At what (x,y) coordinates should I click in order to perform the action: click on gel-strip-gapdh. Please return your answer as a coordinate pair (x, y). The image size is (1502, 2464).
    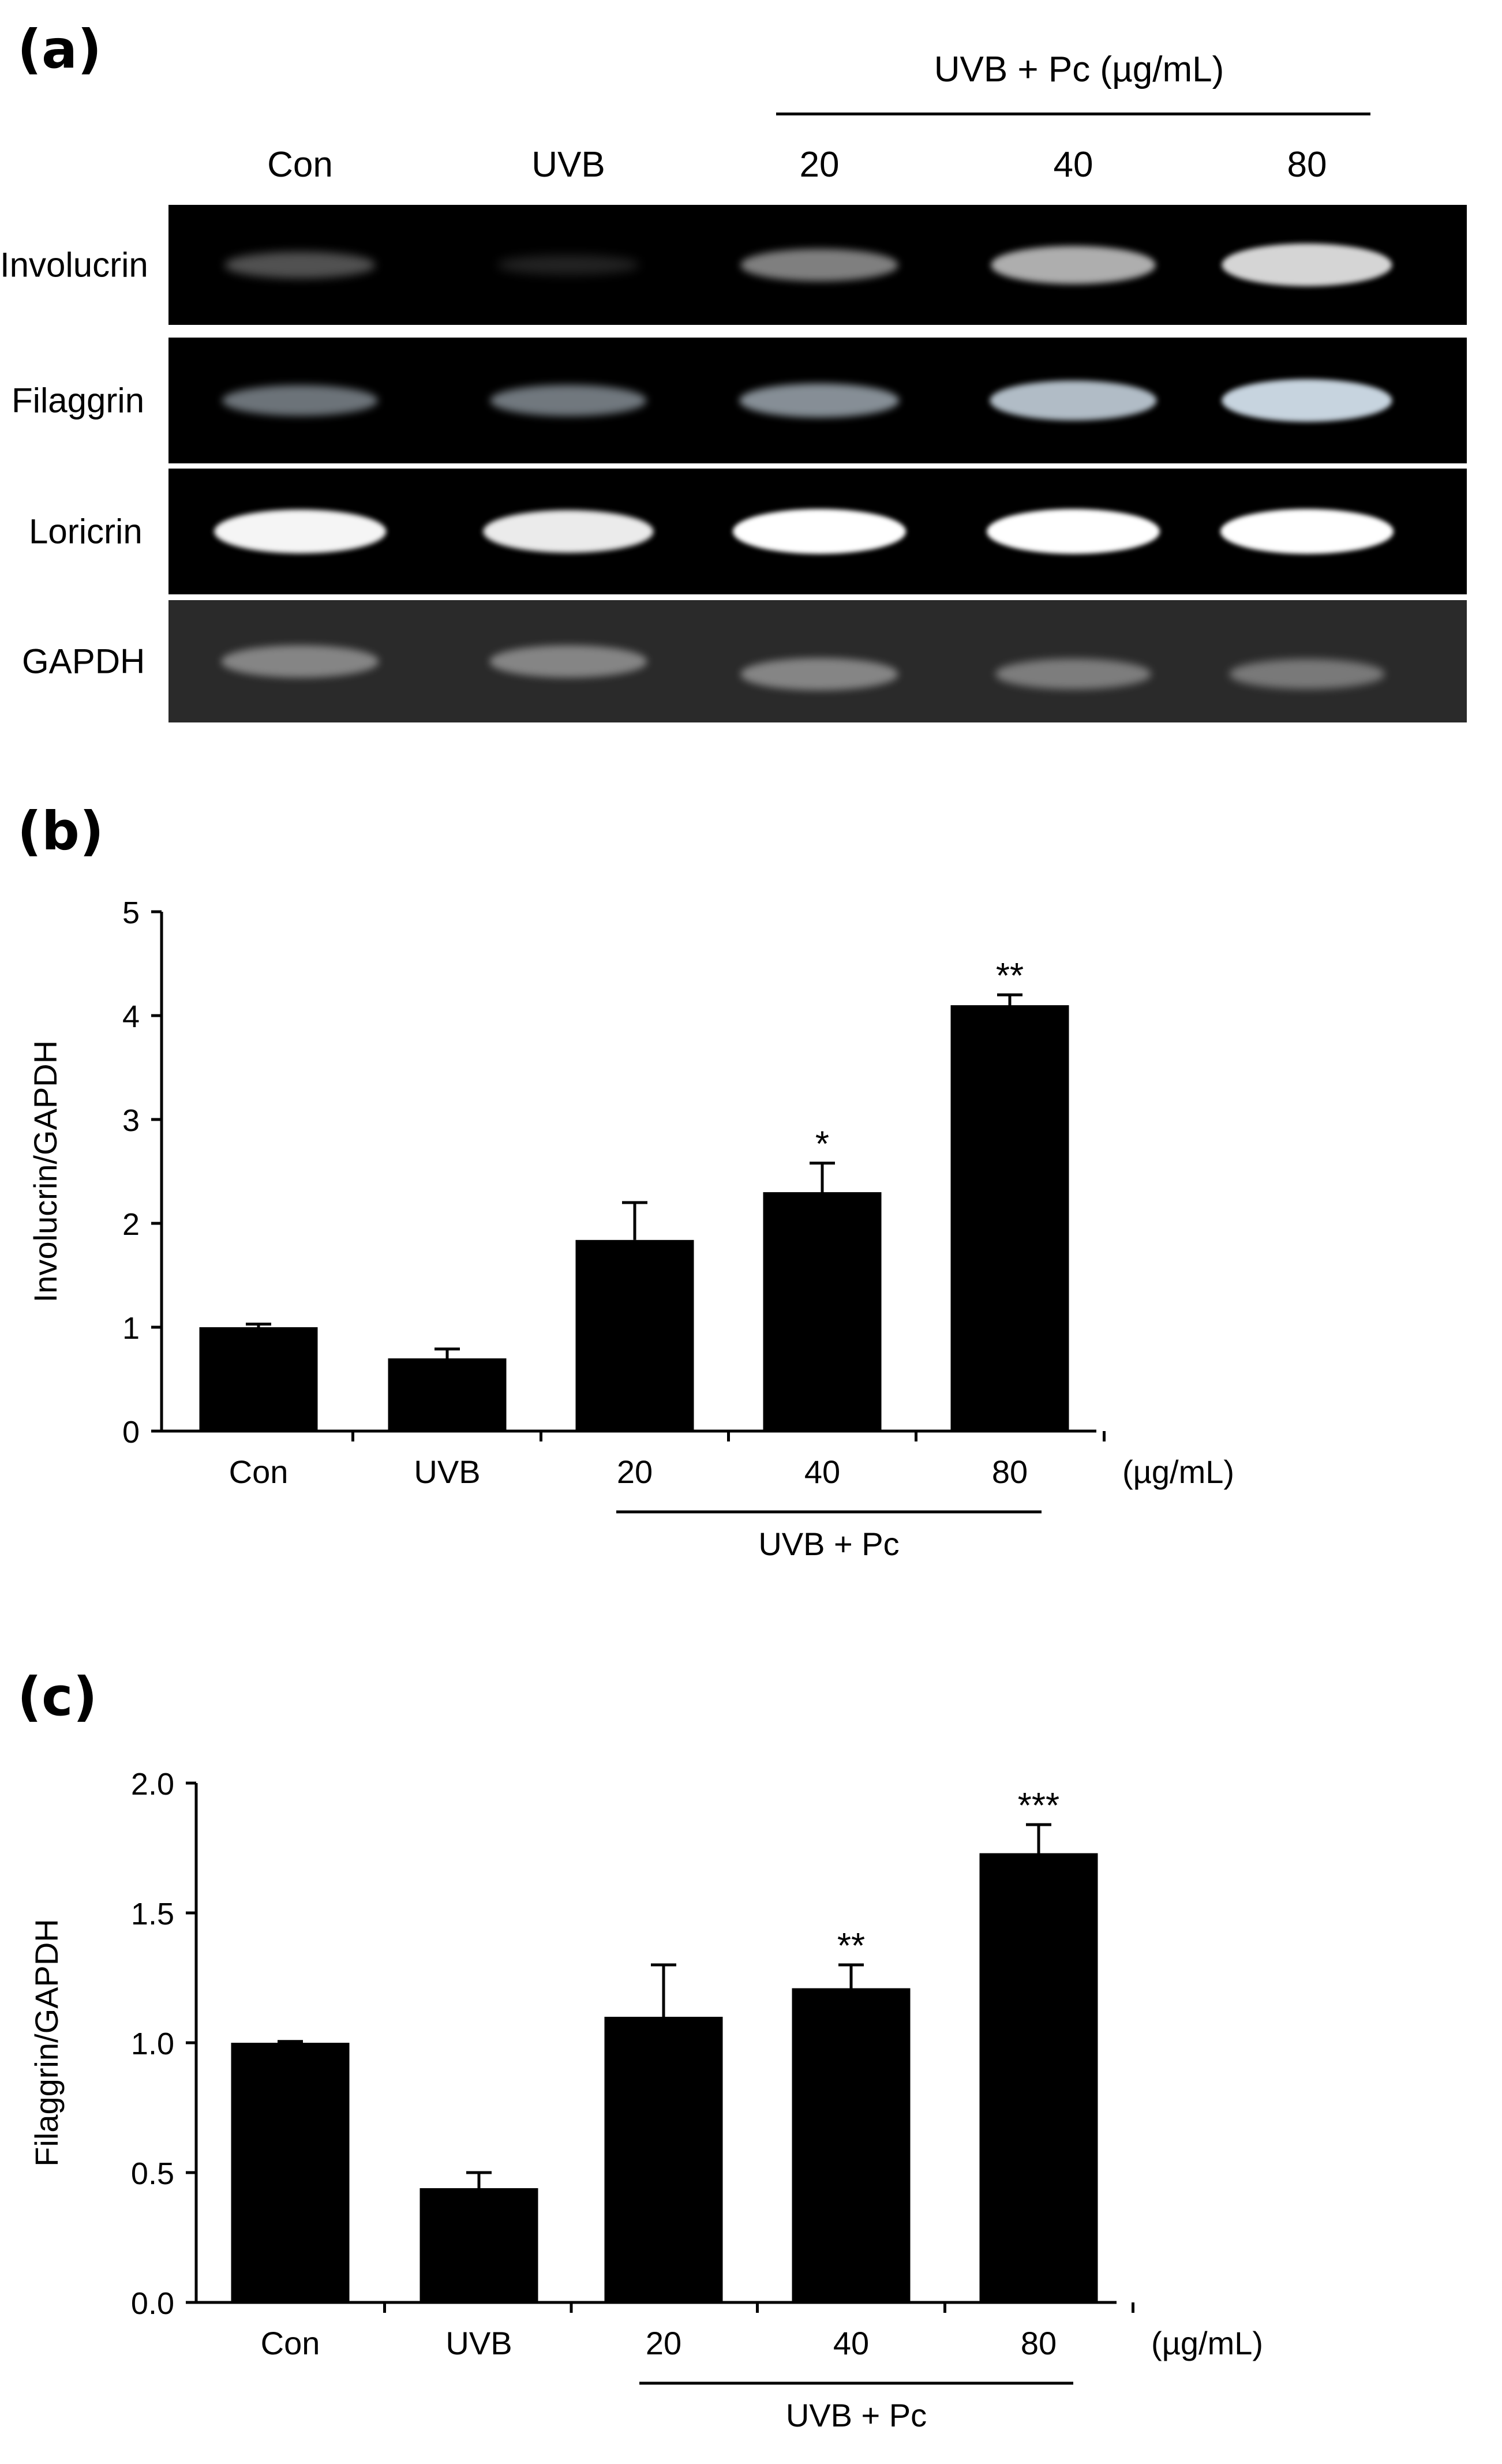
    Looking at the image, I should click on (817, 661).